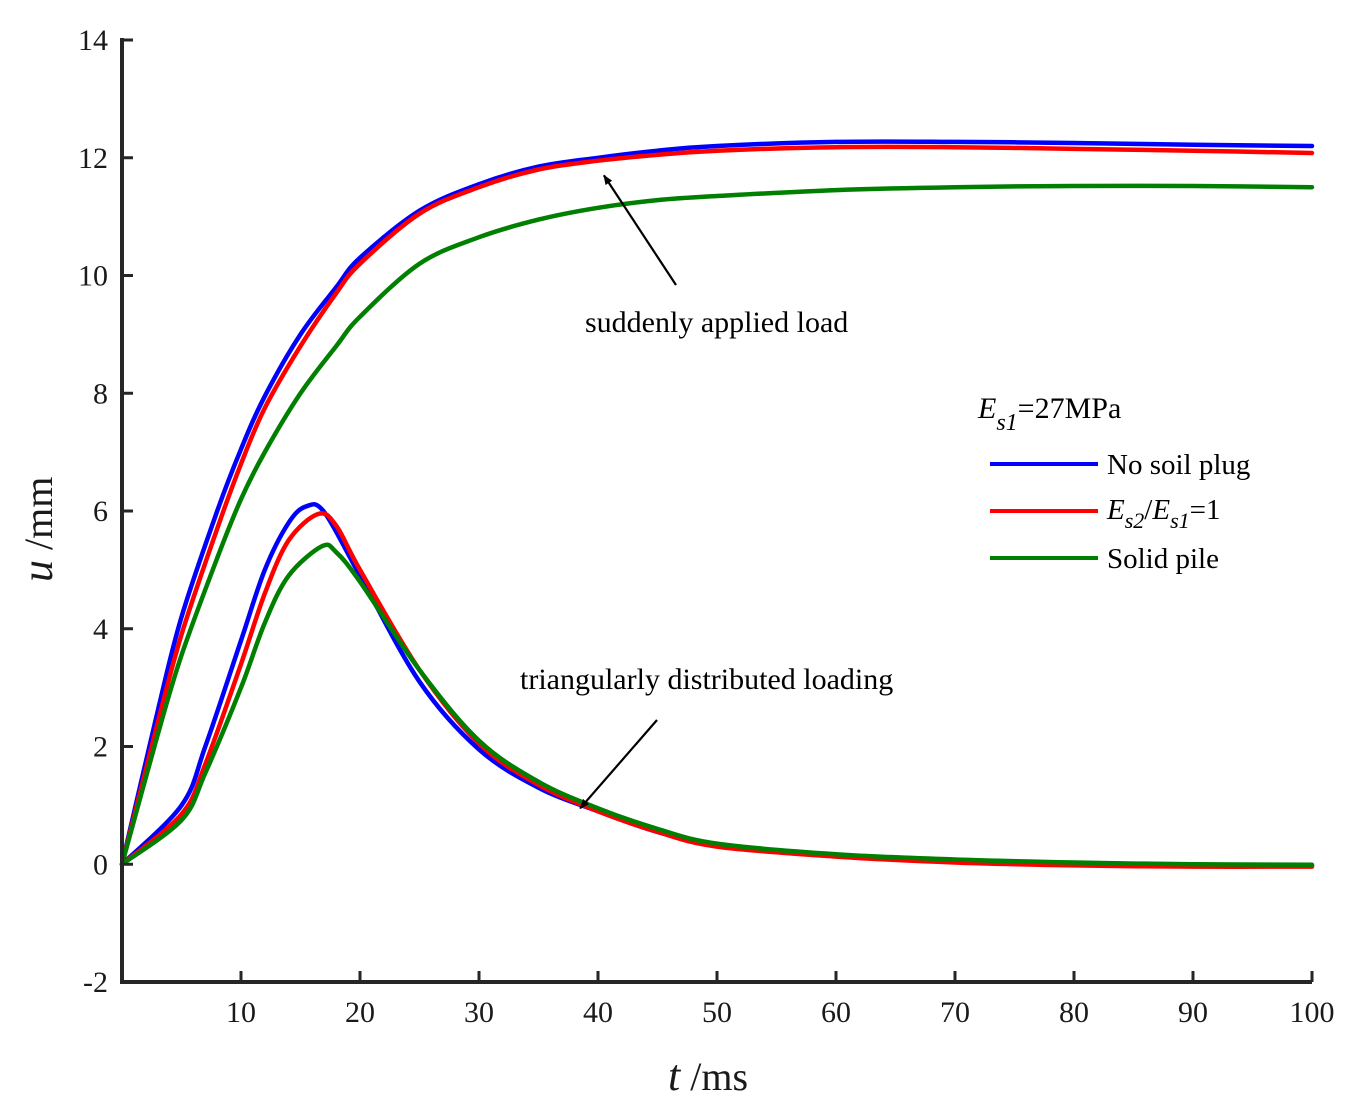 The width and height of the screenshot is (1345, 1108). I want to click on legend-ratio-rest: =1, so click(1205, 510).